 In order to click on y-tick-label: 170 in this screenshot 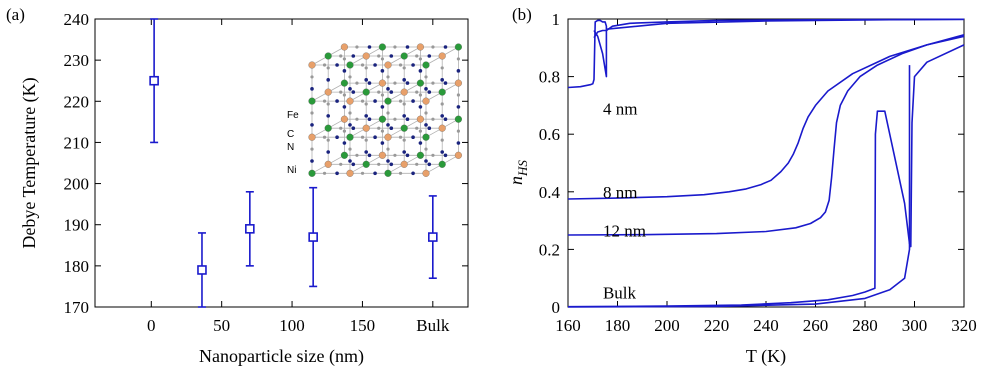, I will do `click(77, 307)`.